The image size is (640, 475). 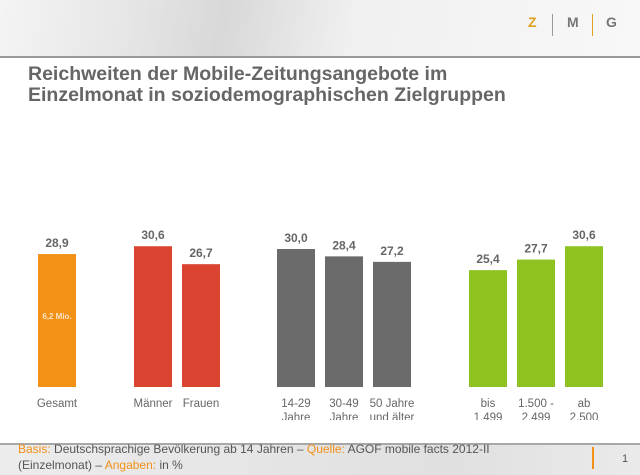 What do you see at coordinates (296, 238) in the screenshot?
I see `value-label: 30,0` at bounding box center [296, 238].